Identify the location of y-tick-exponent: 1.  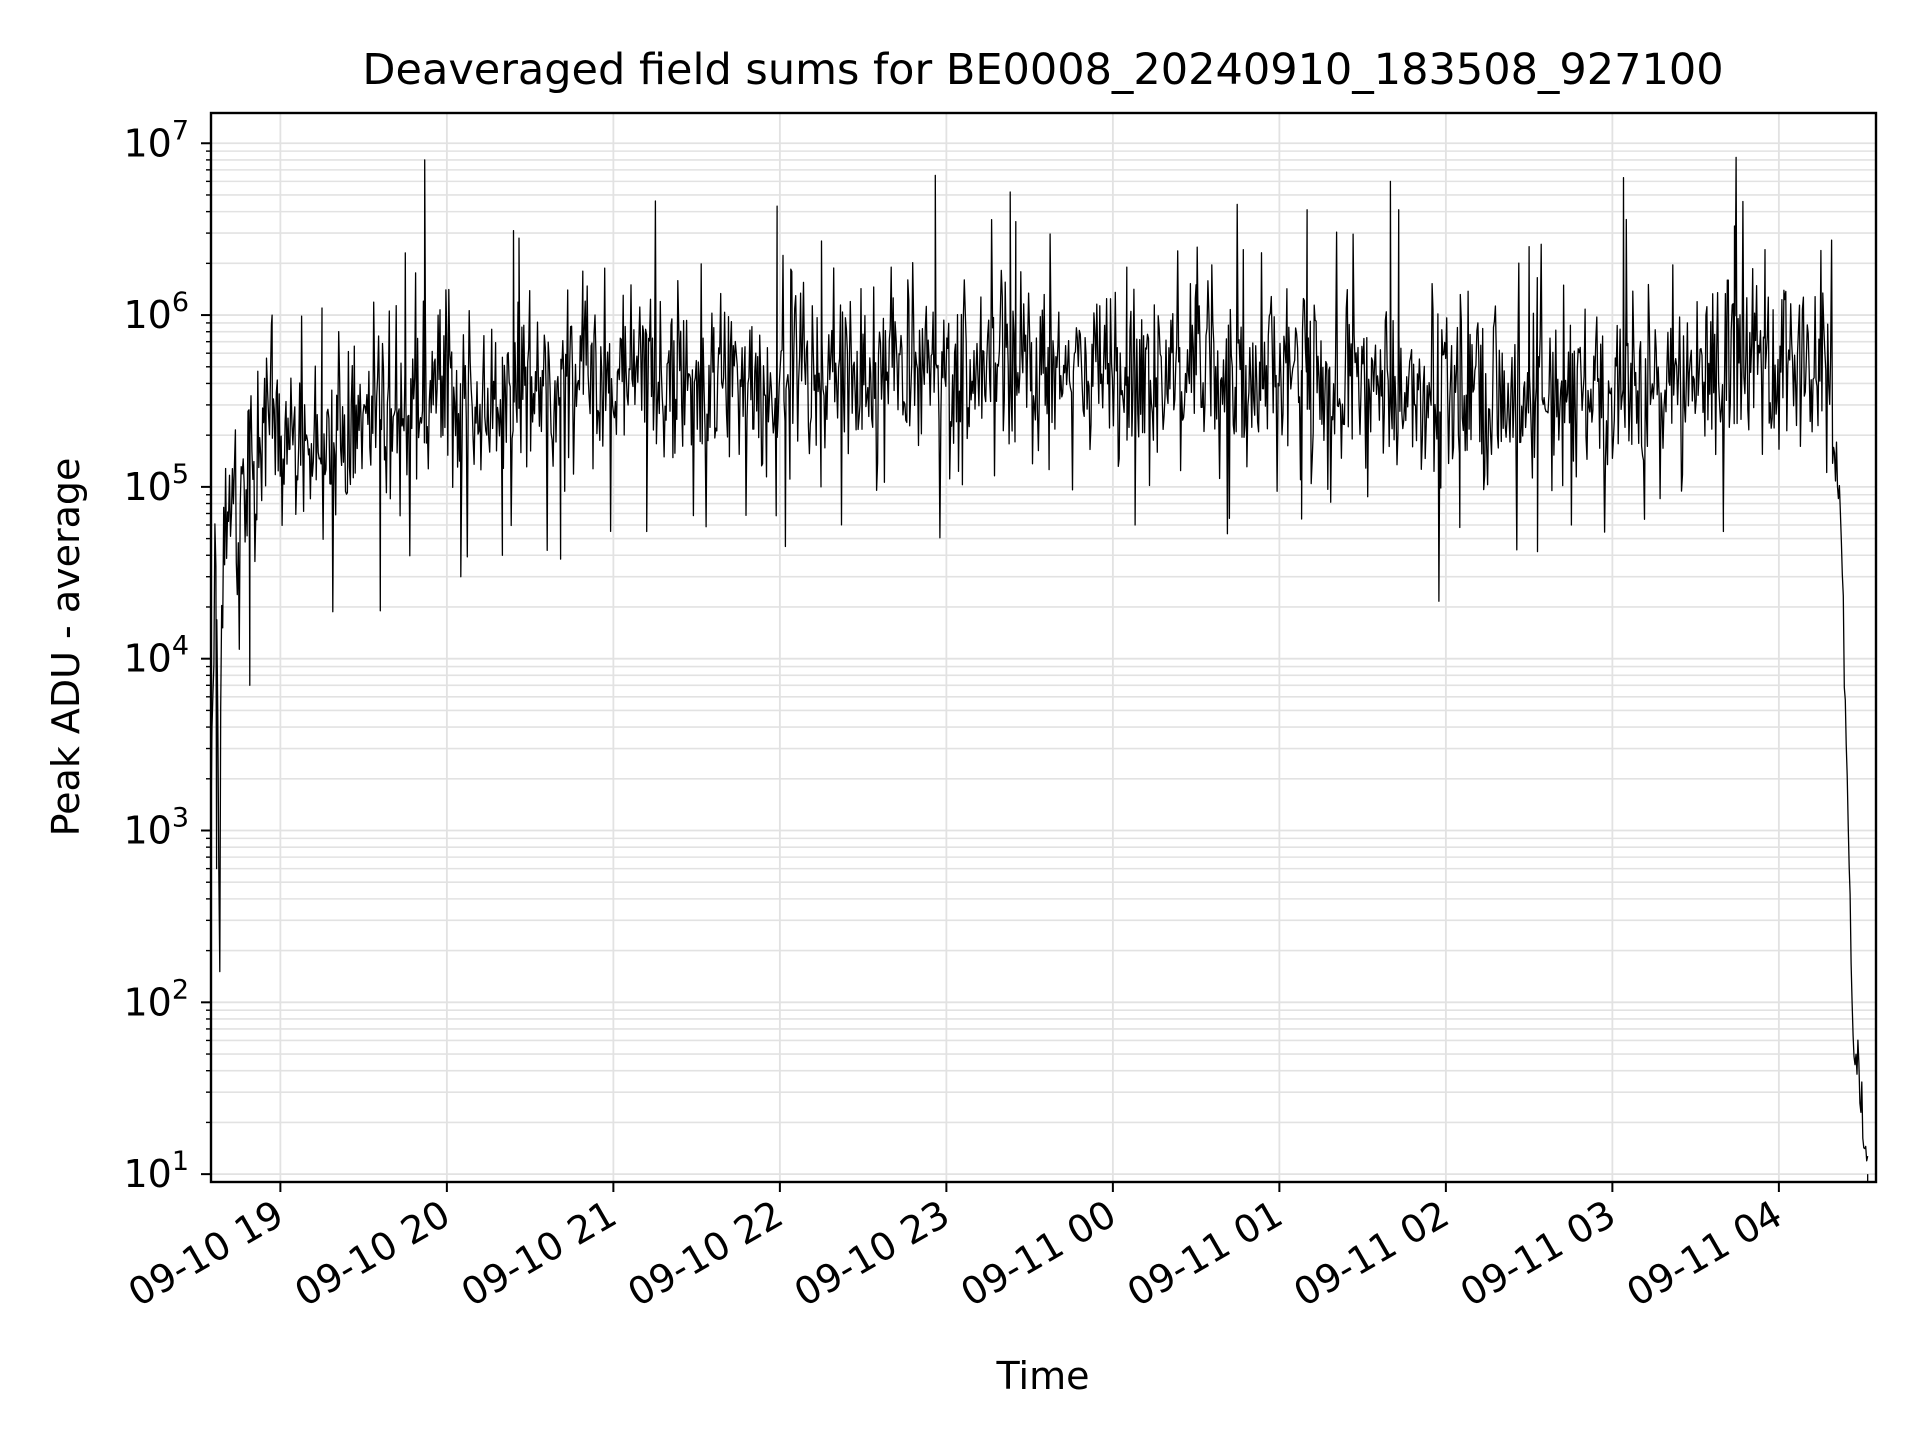
(180, 1161).